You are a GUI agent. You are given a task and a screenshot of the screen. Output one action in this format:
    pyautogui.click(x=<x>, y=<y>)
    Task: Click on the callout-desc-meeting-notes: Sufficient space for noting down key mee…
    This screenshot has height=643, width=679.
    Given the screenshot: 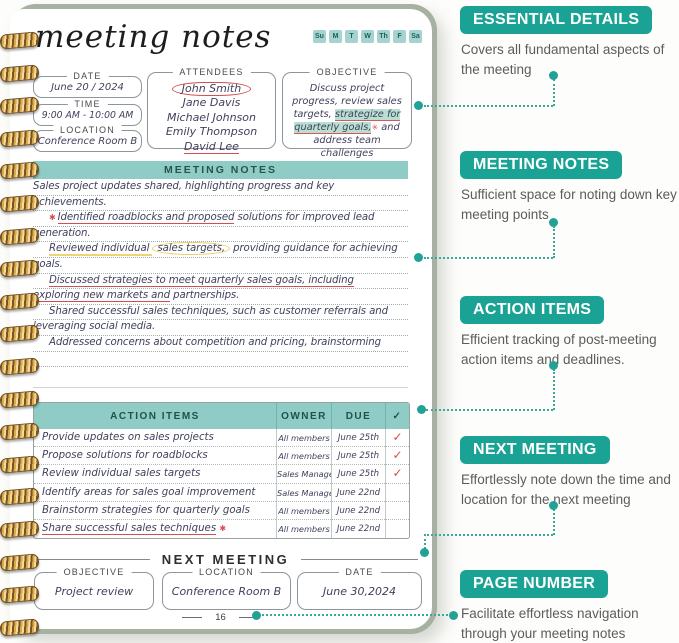 What is the action you would take?
    pyautogui.click(x=569, y=204)
    